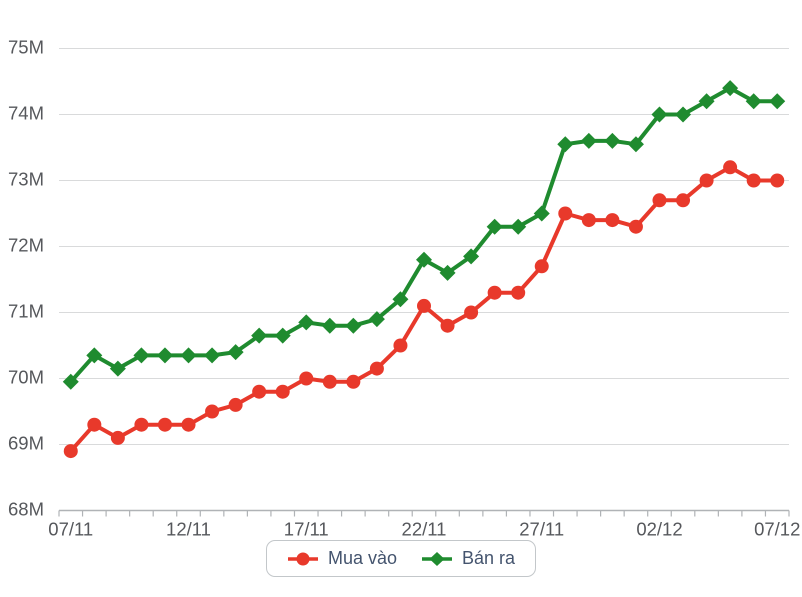 The image size is (802, 597). What do you see at coordinates (188, 424) in the screenshot?
I see `data-point: 12/11: 69.3M` at bounding box center [188, 424].